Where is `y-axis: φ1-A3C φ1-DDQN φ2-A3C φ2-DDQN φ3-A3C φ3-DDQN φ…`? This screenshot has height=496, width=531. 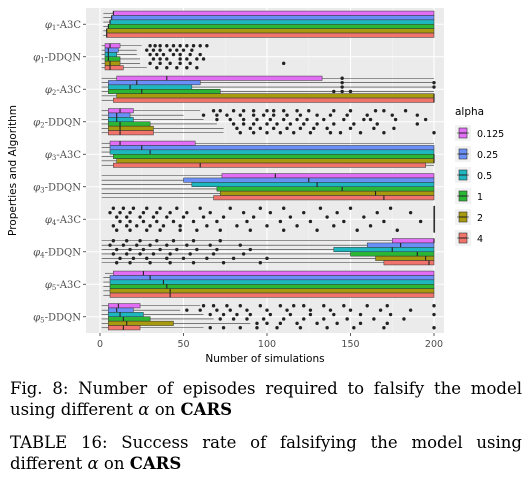 y-axis: φ1-A3C φ1-DDQN φ2-A3C φ2-DDQN φ3-A3C φ3-DDQN φ… is located at coordinates (59, 172).